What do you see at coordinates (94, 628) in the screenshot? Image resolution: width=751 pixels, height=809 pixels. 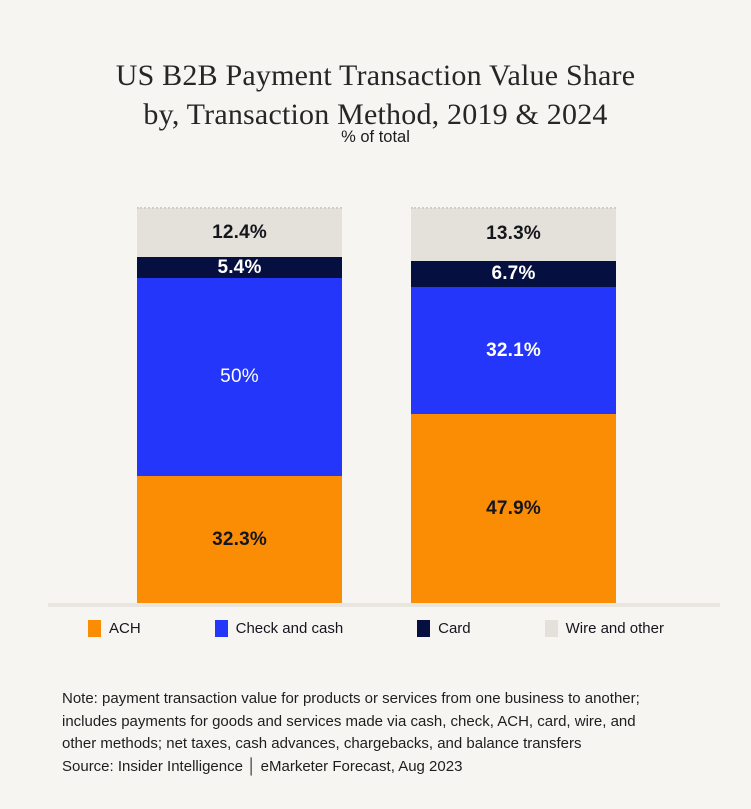 I see `legend-swatch-ach` at bounding box center [94, 628].